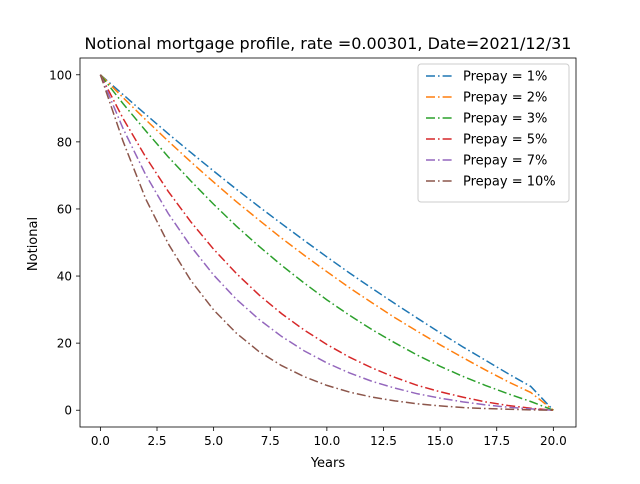 The image size is (640, 484). I want to click on y-tick-label: 60, so click(64, 209).